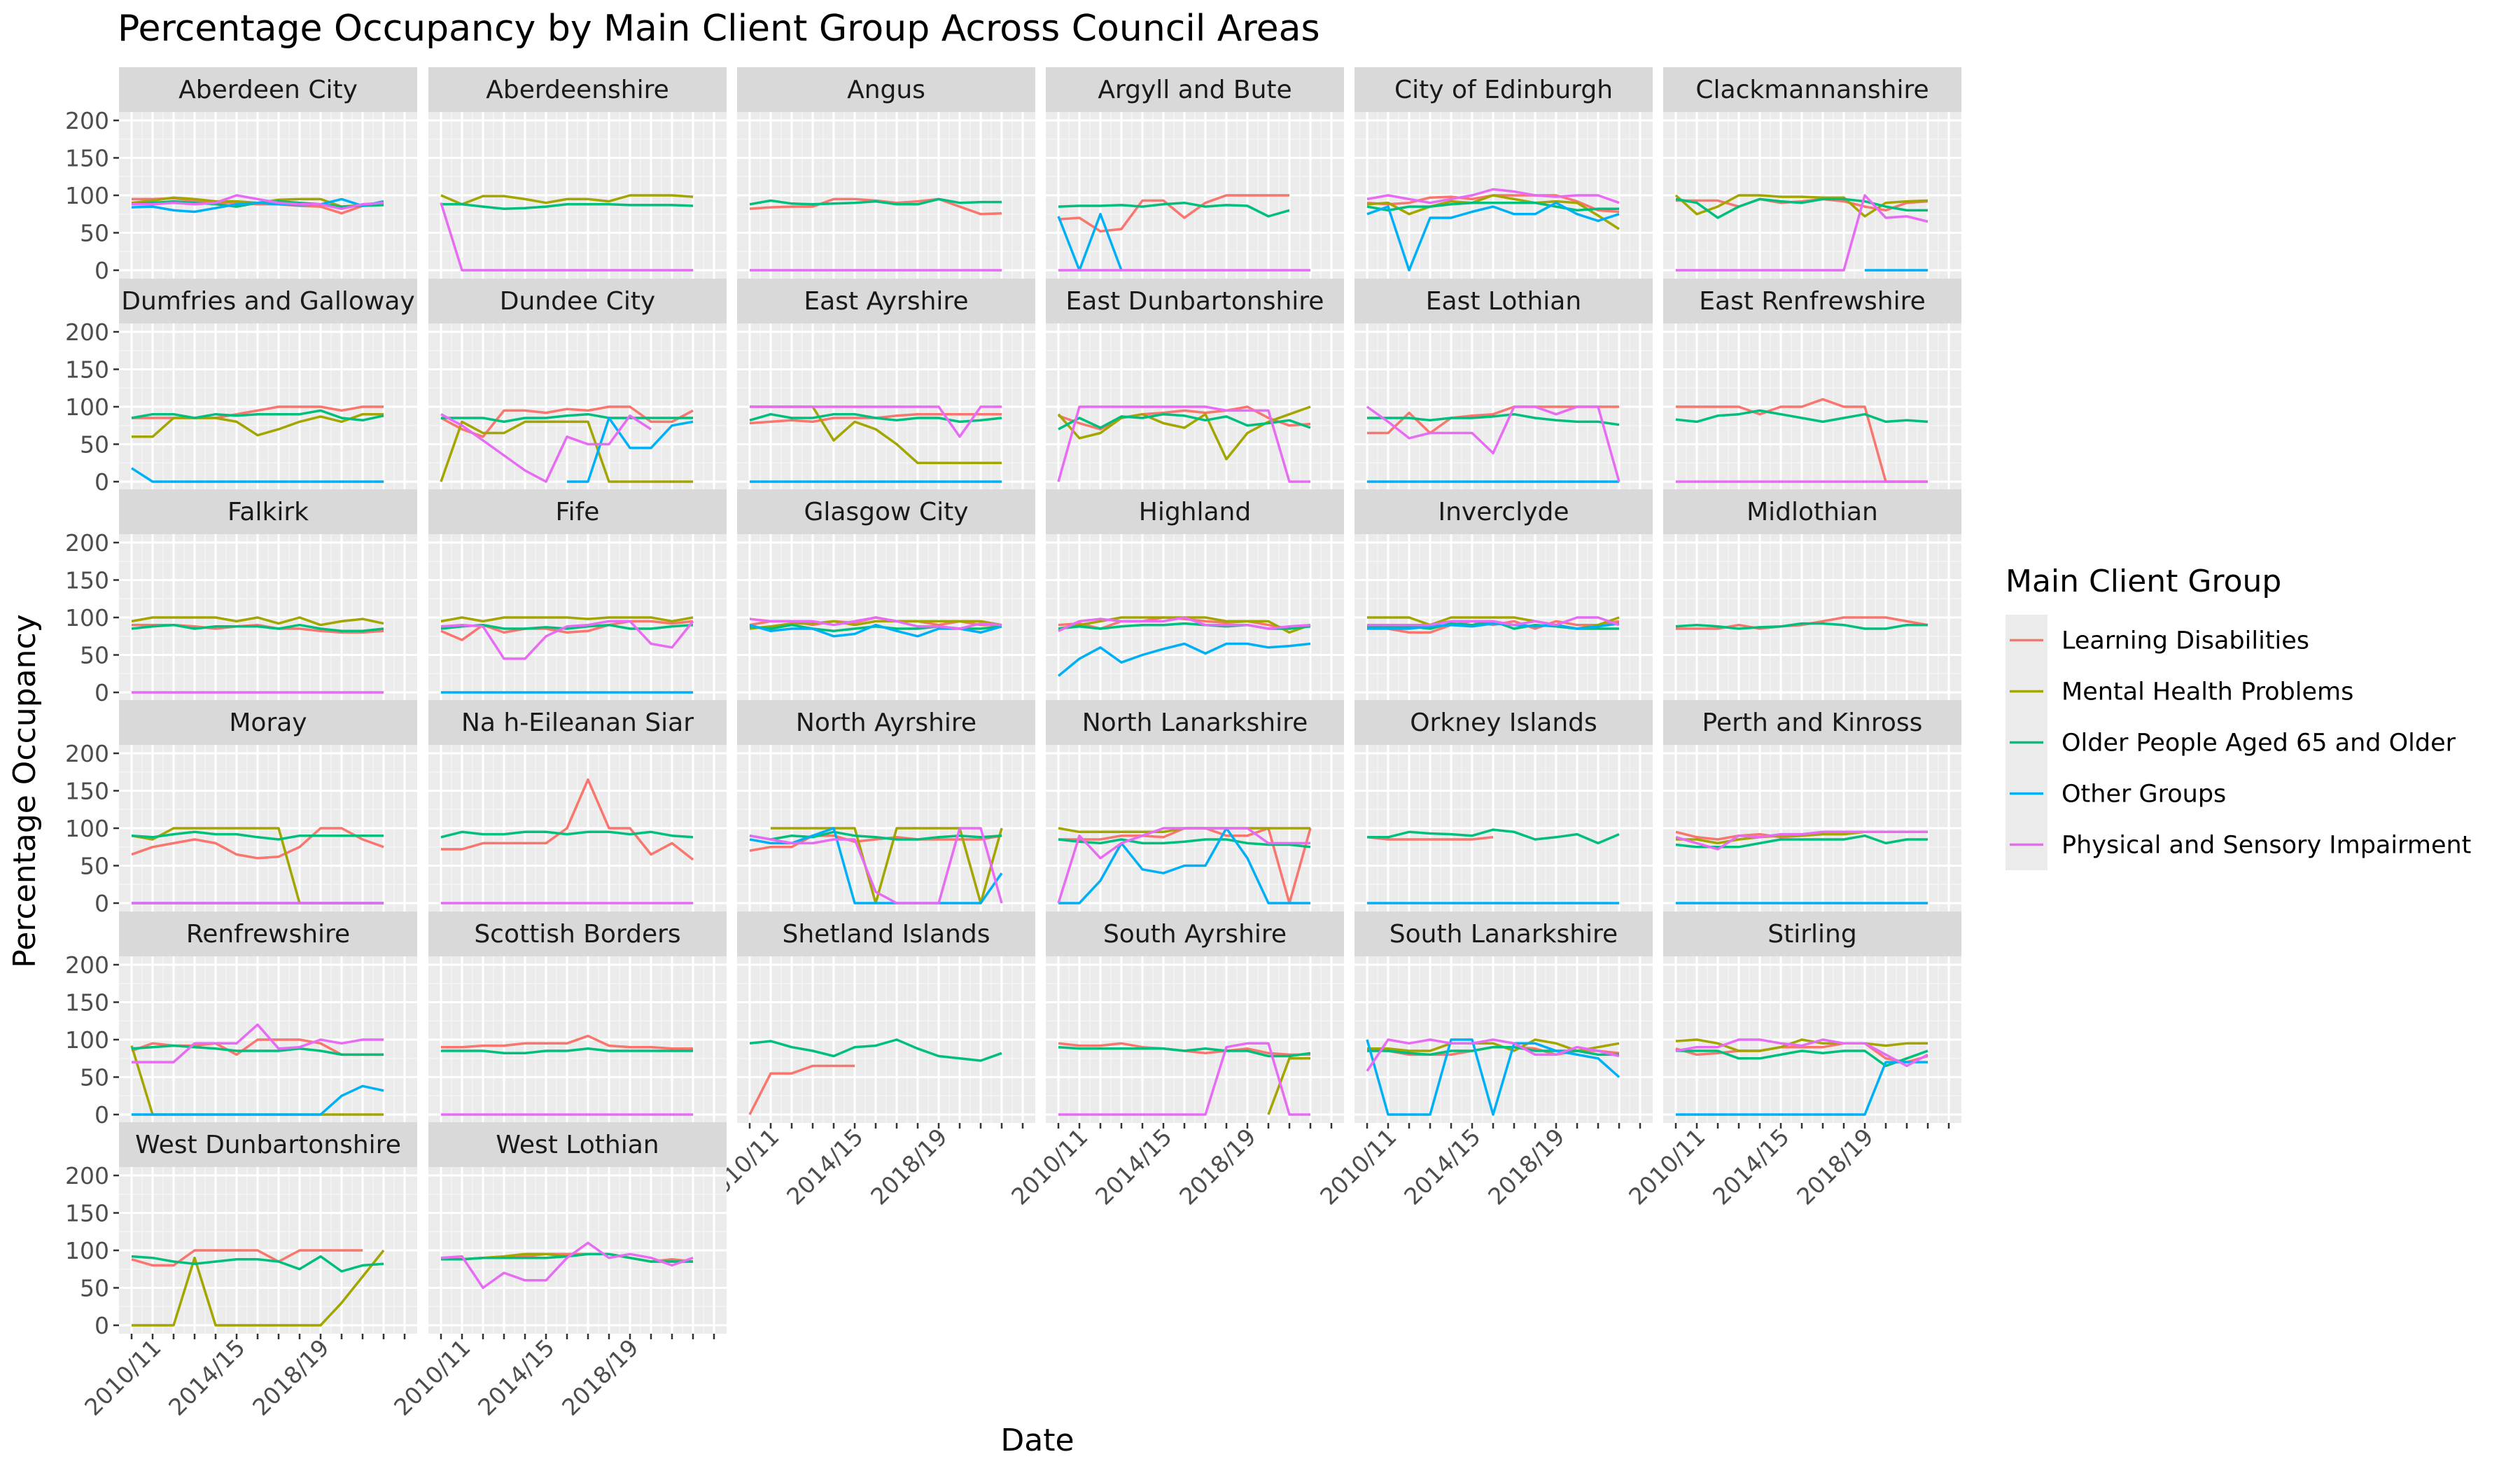 The width and height of the screenshot is (2520, 1473). I want to click on facet-panel: Inverclyde, so click(1503, 595).